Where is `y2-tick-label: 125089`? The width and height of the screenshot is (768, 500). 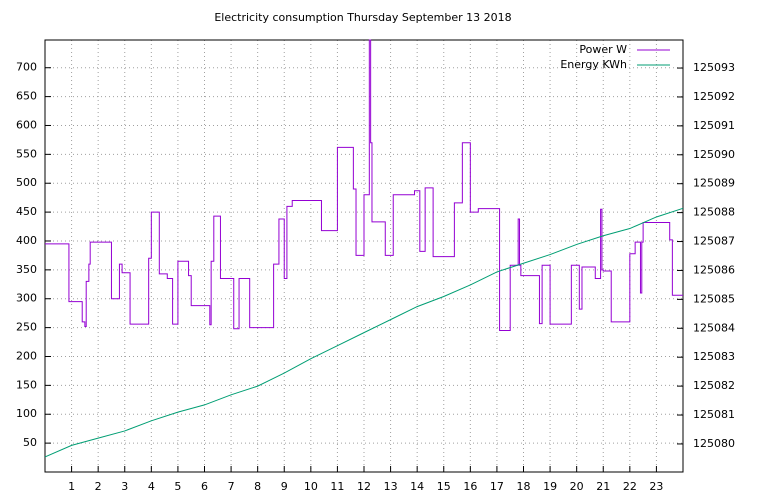
y2-tick-label: 125089 is located at coordinates (714, 183).